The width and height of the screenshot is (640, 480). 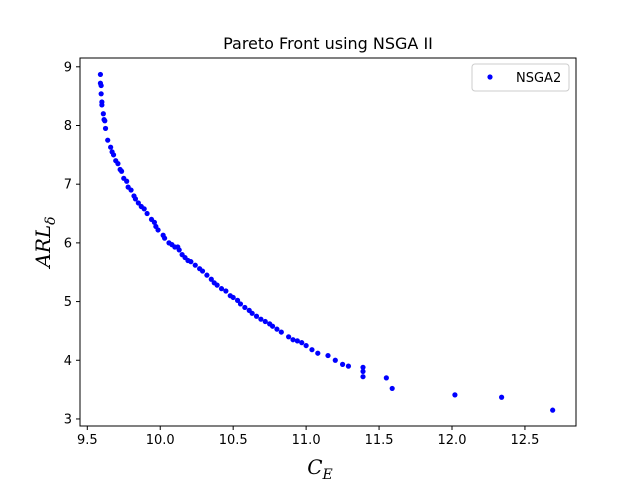 I want to click on y-axis-ticks: 3 4 5 6 7 8 9, so click(x=72, y=243).